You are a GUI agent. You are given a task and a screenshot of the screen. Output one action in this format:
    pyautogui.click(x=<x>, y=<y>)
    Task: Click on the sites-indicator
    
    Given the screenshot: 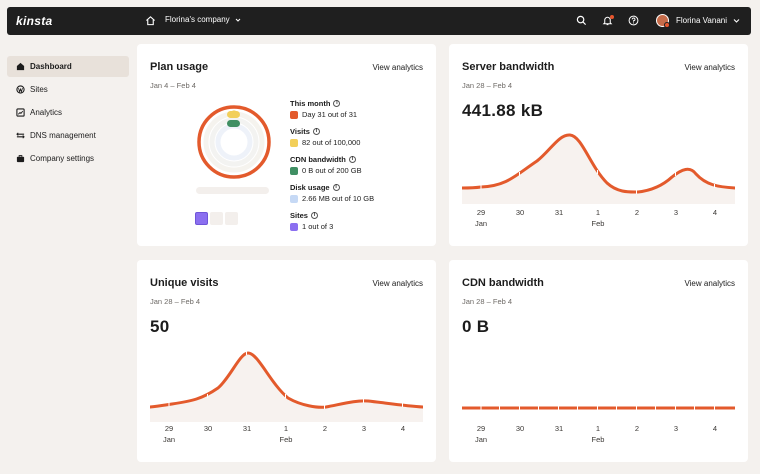 What is the action you would take?
    pyautogui.click(x=216, y=218)
    